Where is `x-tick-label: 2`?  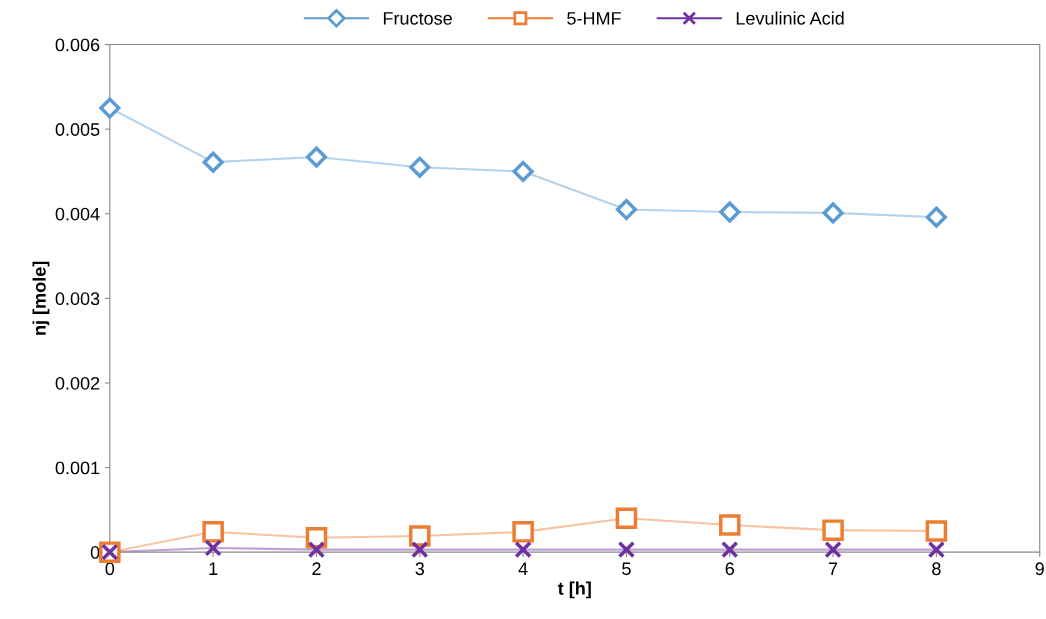
x-tick-label: 2 is located at coordinates (316, 568).